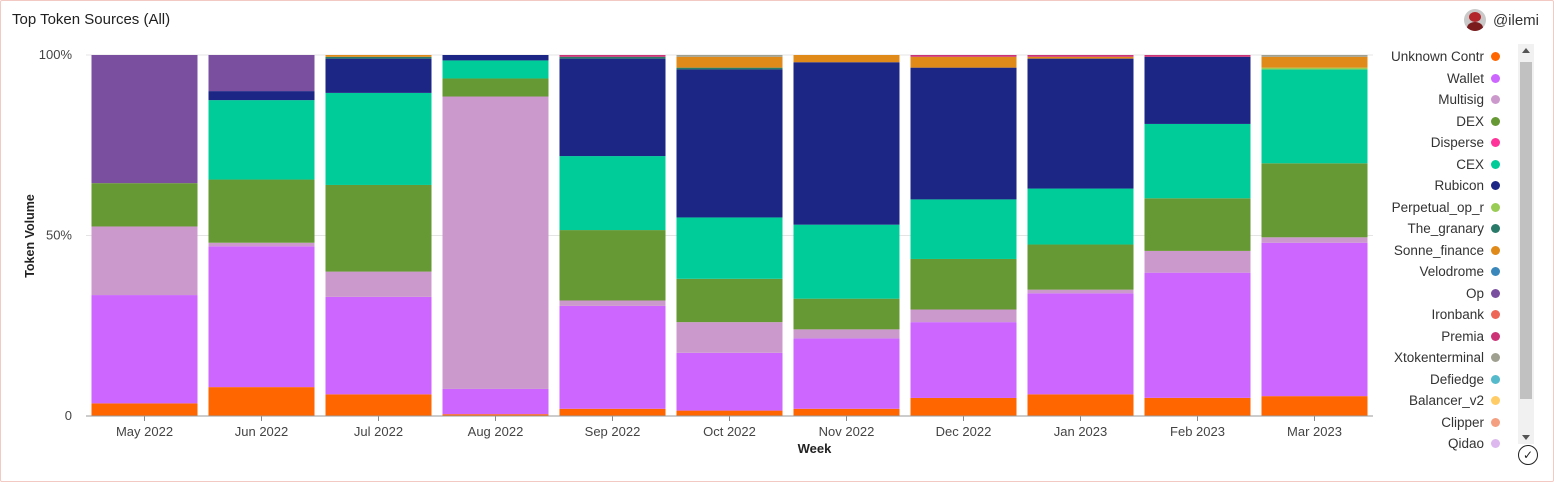 The height and width of the screenshot is (482, 1554). What do you see at coordinates (1450, 337) in the screenshot?
I see `legend-item: Premia` at bounding box center [1450, 337].